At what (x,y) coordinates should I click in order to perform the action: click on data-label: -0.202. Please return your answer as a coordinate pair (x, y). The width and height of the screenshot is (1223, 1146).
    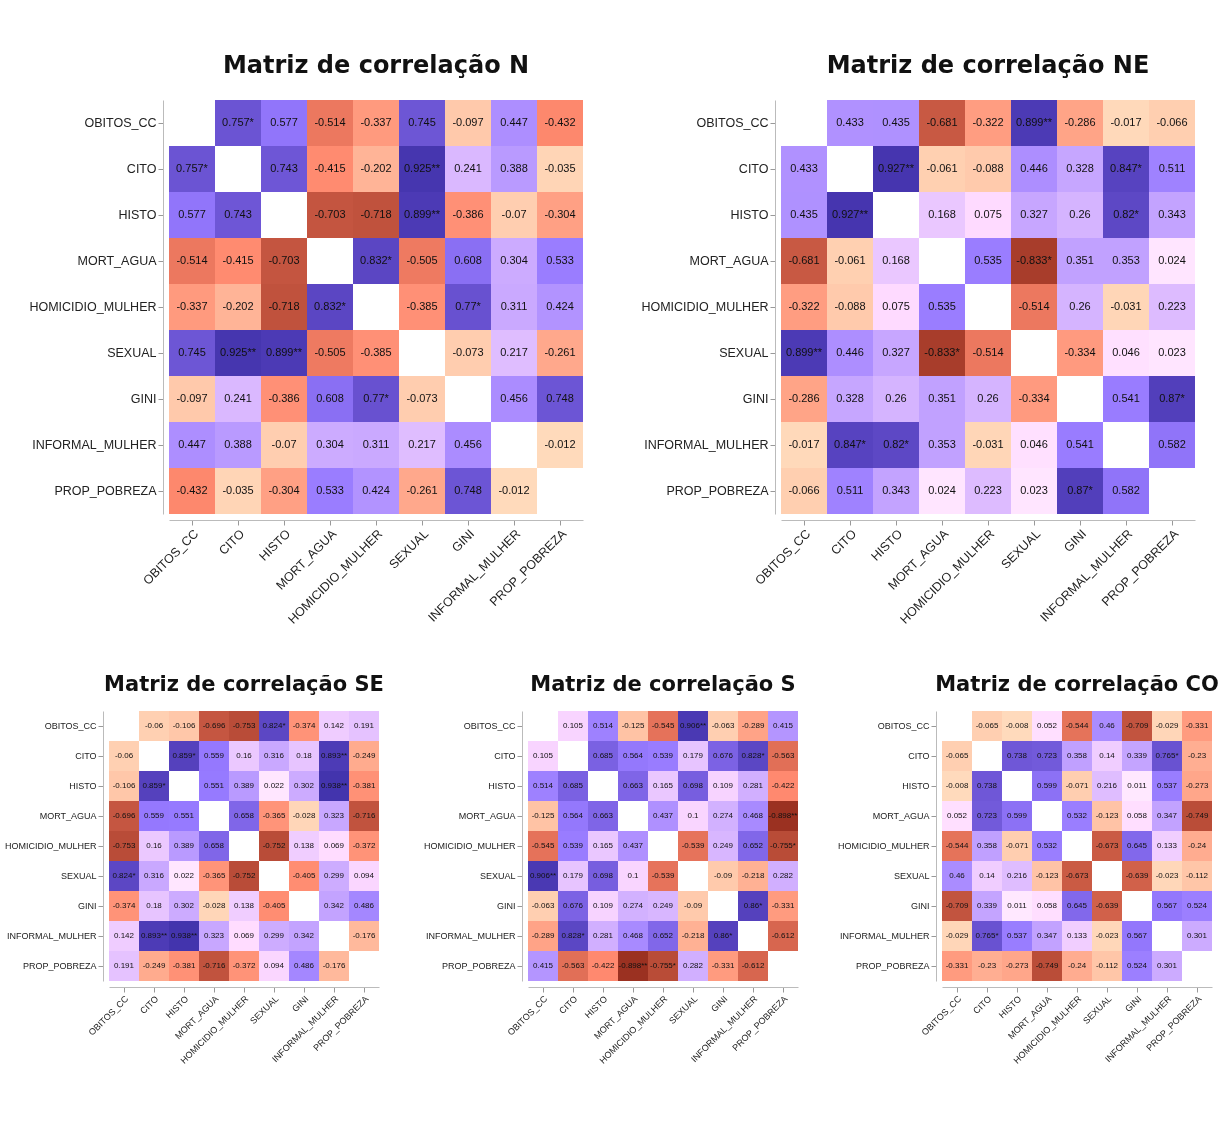
    Looking at the image, I should click on (238, 306).